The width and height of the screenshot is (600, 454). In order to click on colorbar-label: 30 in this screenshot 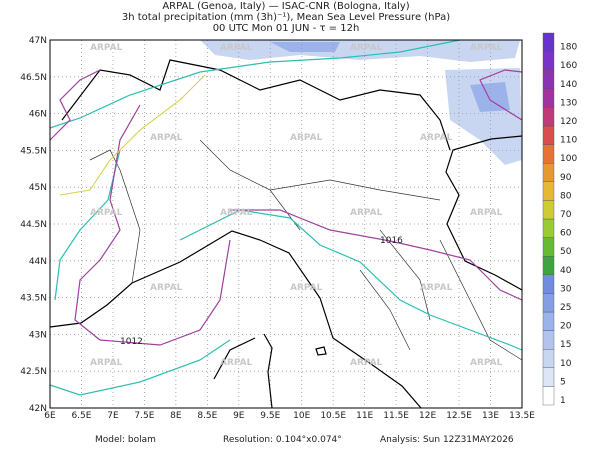, I will do `click(566, 289)`.